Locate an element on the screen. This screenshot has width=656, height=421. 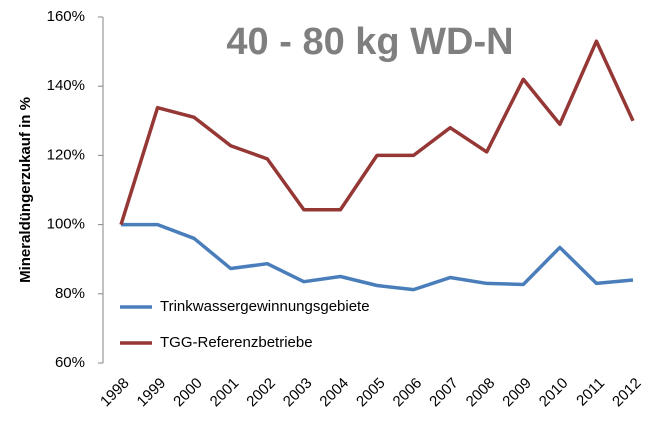
x-tick-label: 2005 is located at coordinates (371, 393).